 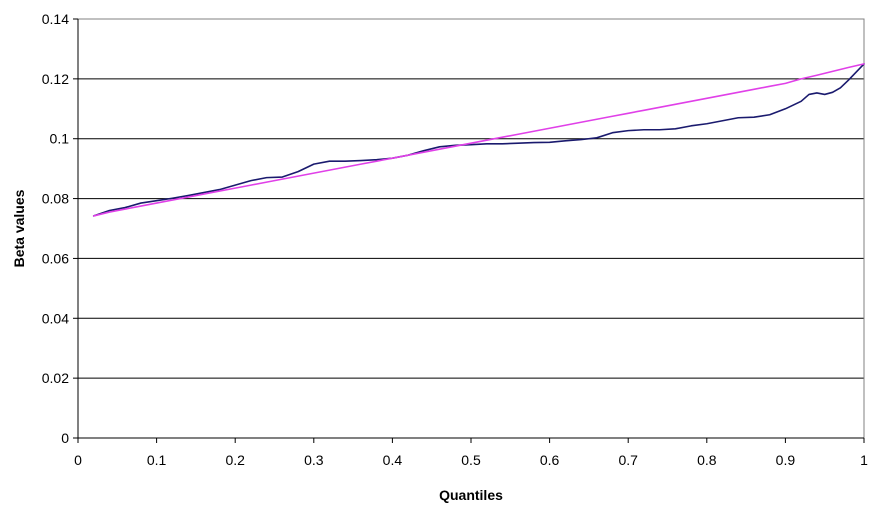 What do you see at coordinates (314, 460) in the screenshot?
I see `x-tick-label: 0.3` at bounding box center [314, 460].